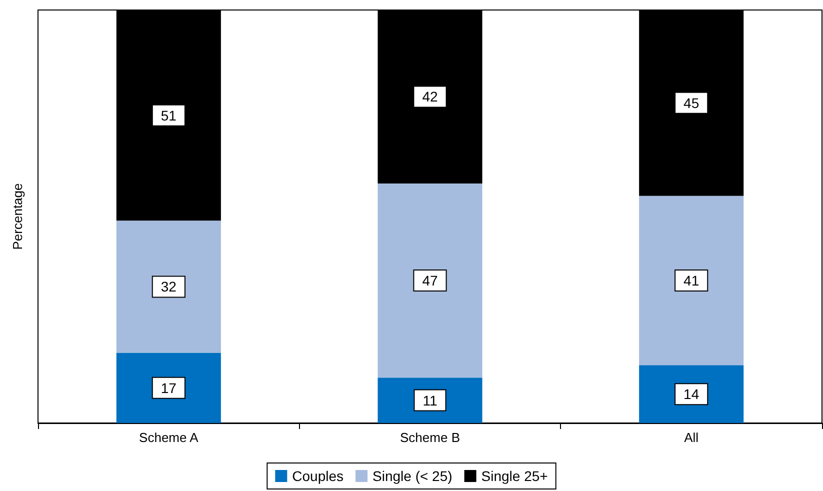  What do you see at coordinates (168, 115) in the screenshot?
I see `data-label: 51` at bounding box center [168, 115].